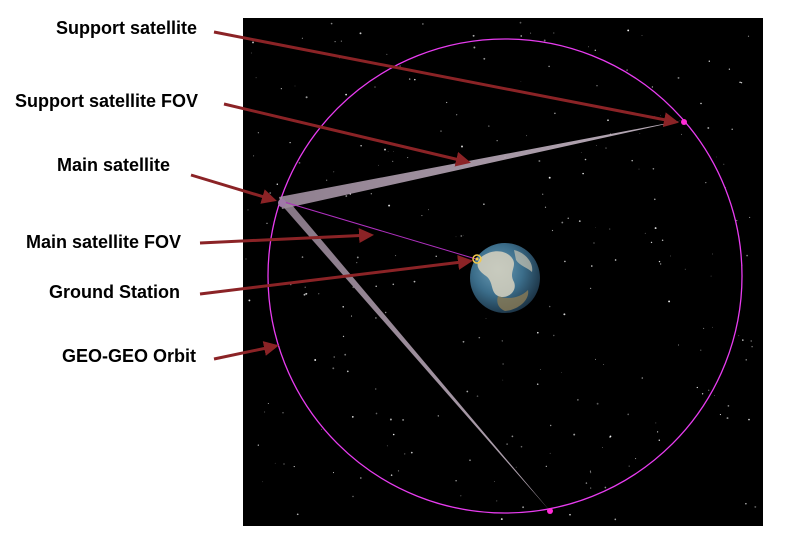  I want to click on arrow-geo-geo-orbit, so click(246, 351).